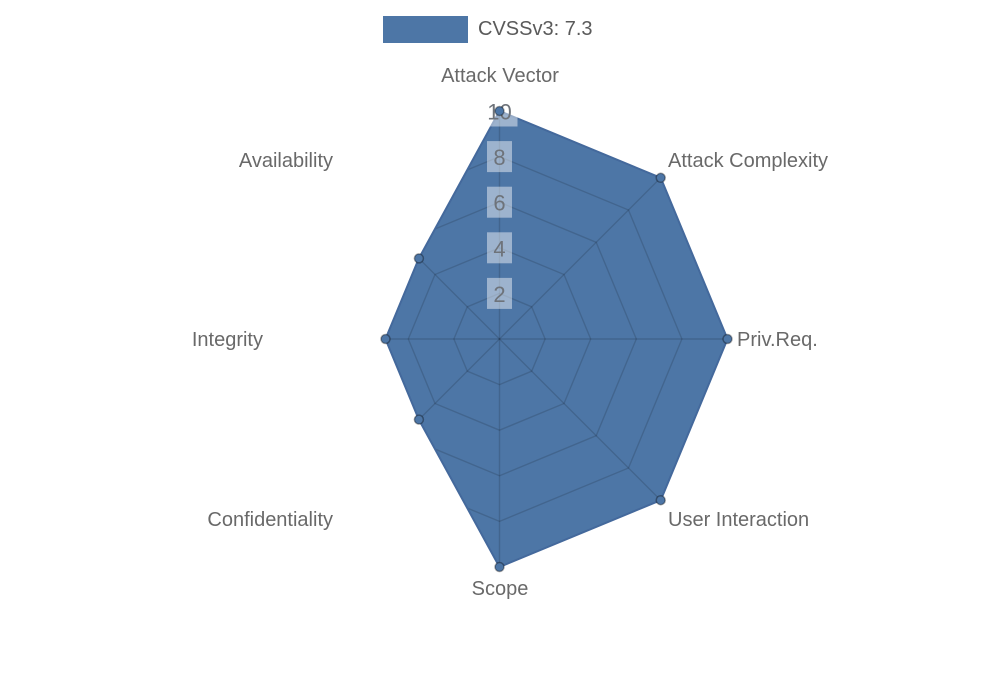  I want to click on axis-label-confidentiality: Confidentiality, so click(270, 520).